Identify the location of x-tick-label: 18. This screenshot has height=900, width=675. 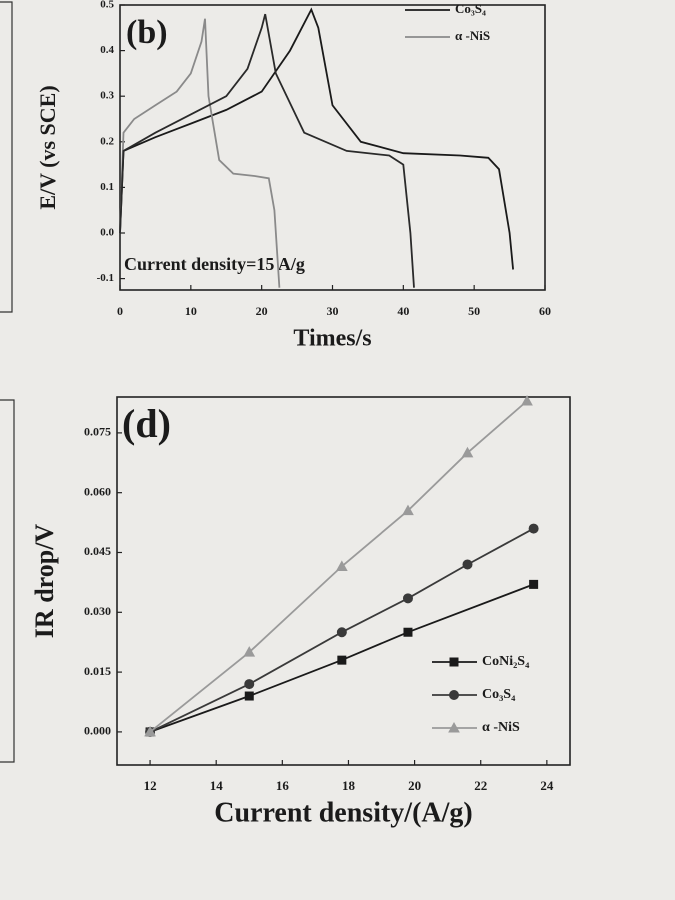
(349, 785).